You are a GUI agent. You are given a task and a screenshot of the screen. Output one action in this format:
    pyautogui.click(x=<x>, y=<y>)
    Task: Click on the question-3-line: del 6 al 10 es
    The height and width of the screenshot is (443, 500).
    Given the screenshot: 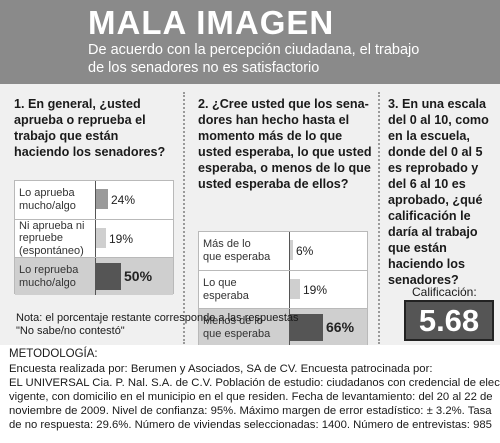 What is the action you would take?
    pyautogui.click(x=427, y=184)
    